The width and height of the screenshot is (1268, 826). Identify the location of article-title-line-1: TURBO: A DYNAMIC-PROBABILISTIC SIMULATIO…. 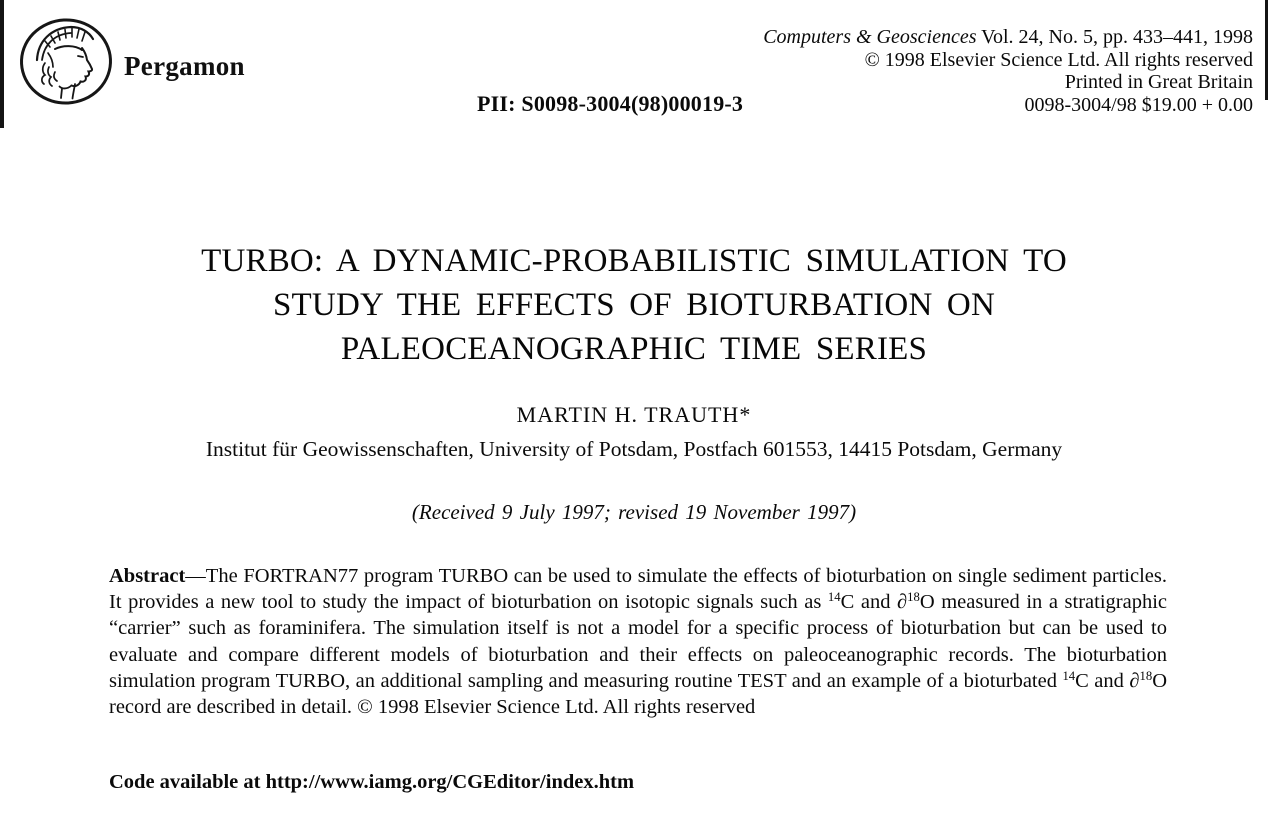
(634, 261).